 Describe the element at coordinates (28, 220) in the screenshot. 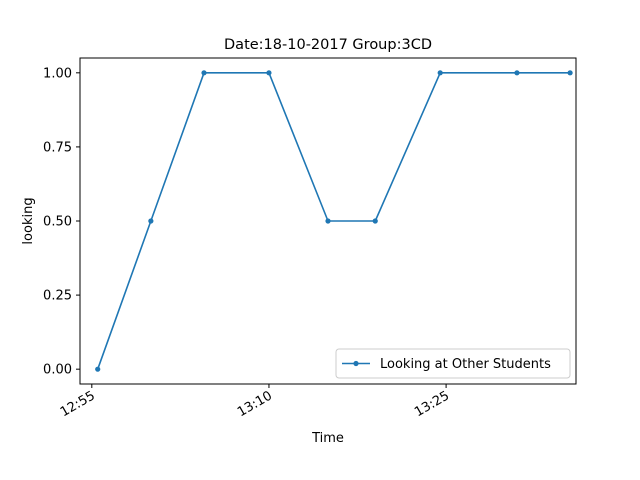

I see `y-axis-label: looking` at that location.